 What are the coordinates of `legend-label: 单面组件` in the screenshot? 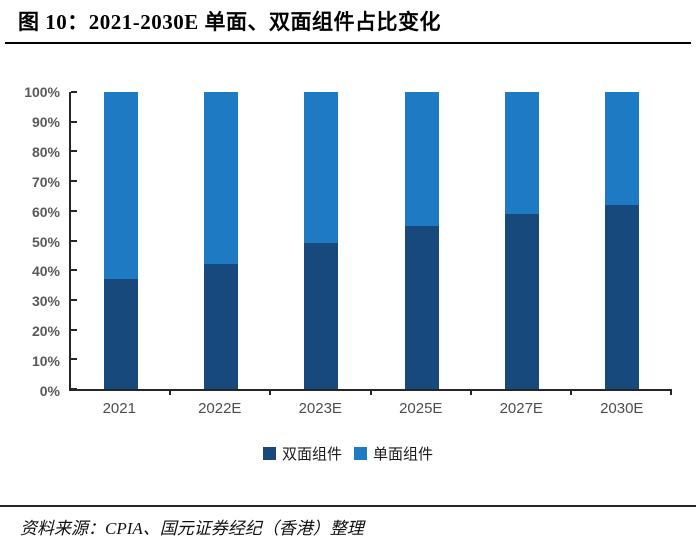 It's located at (403, 454).